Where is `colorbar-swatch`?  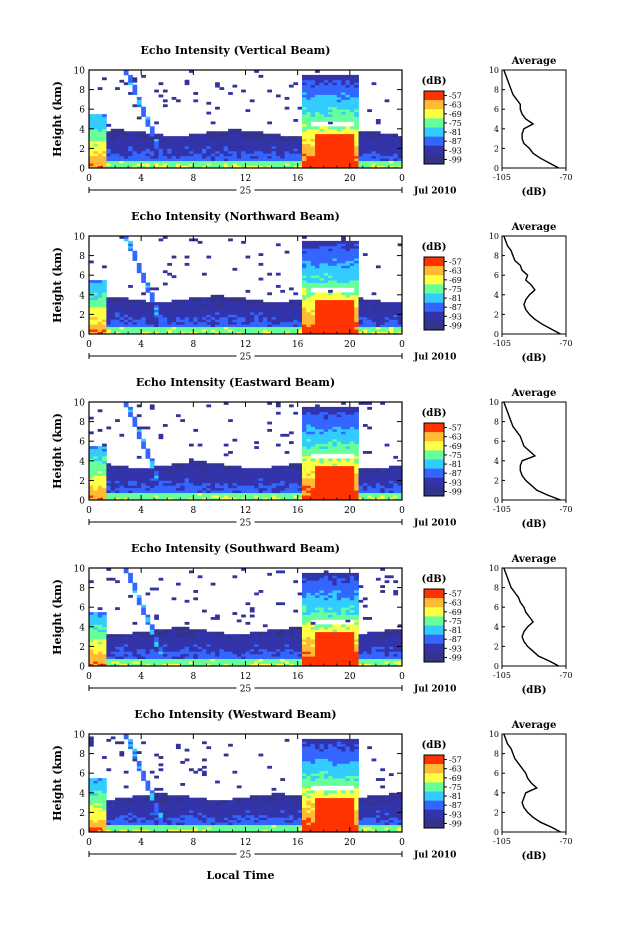
colorbar-swatch is located at coordinates (434, 289).